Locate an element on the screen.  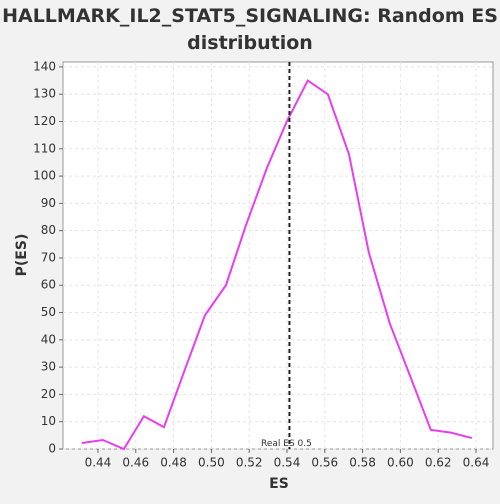
x-tick-label: 0.46 is located at coordinates (135, 463).